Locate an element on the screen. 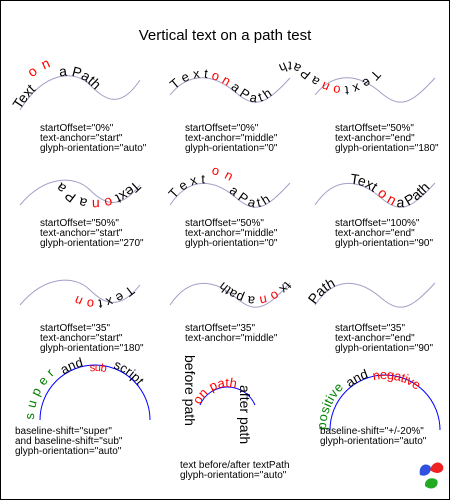  panel-1-line-3: glyph-orientation="auto" is located at coordinates (93, 148).